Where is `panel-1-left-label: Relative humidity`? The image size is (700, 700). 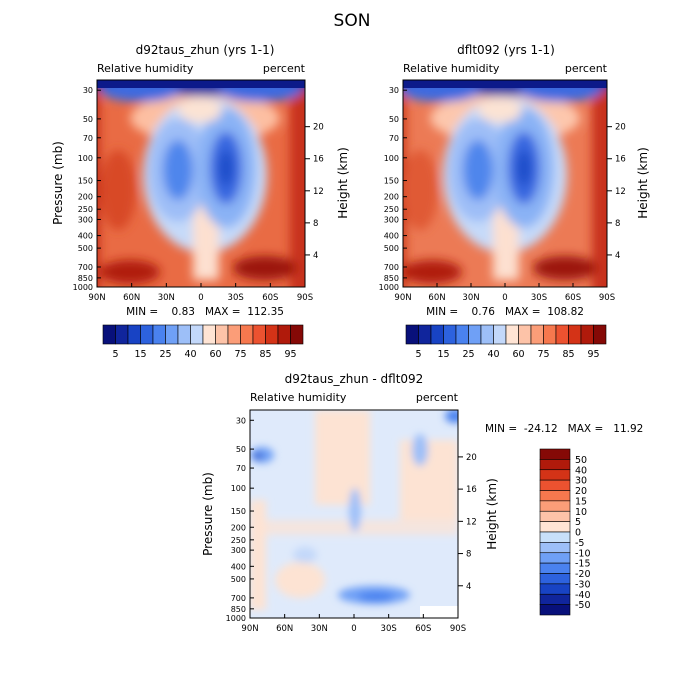 panel-1-left-label: Relative humidity is located at coordinates (145, 68).